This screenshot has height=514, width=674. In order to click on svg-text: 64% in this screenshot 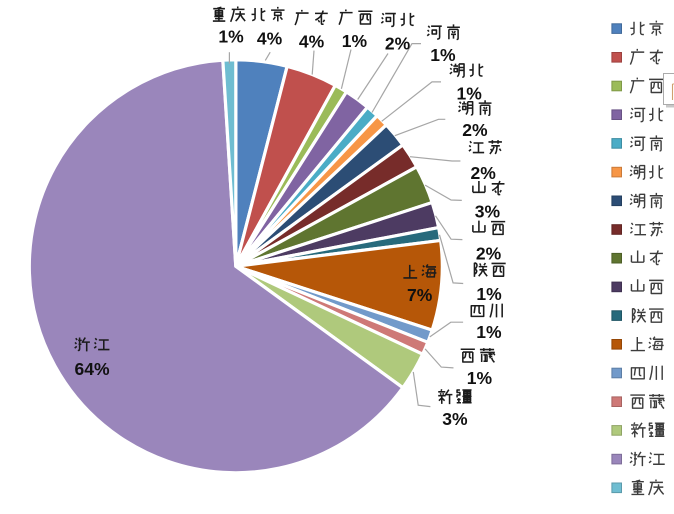, I will do `click(91, 369)`.